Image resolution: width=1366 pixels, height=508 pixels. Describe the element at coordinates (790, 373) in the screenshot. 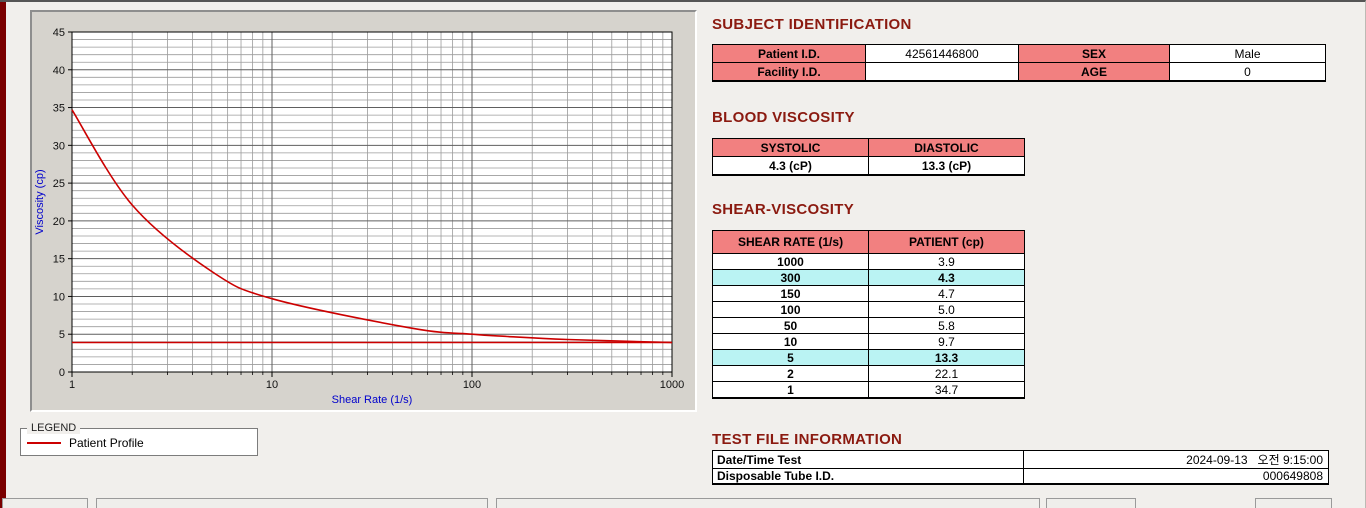

I see `shear-rate-cell: 2` at that location.